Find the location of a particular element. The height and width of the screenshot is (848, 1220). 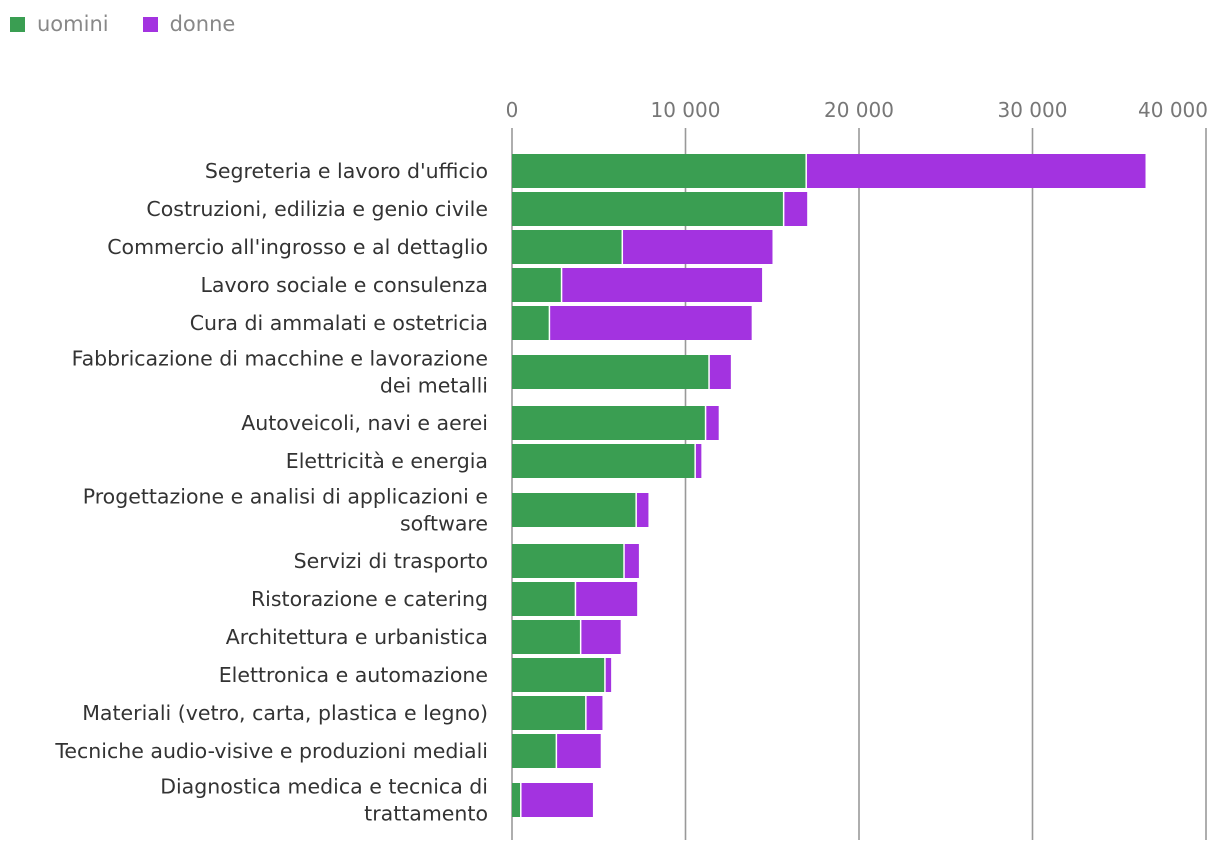

x-tick-label-0: 0 is located at coordinates (512, 110).